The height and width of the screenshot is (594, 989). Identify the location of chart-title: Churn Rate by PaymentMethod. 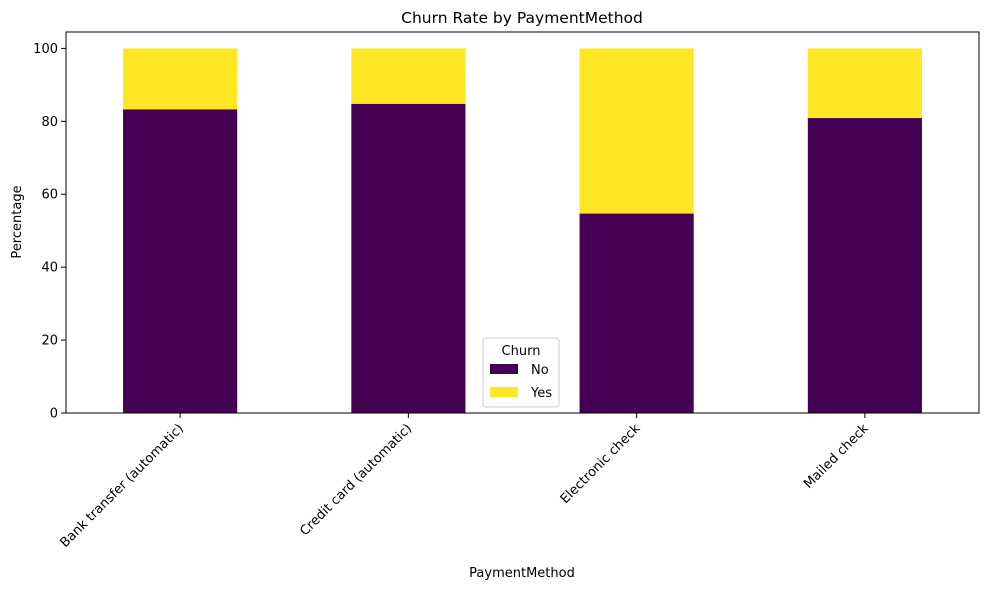
(522, 18).